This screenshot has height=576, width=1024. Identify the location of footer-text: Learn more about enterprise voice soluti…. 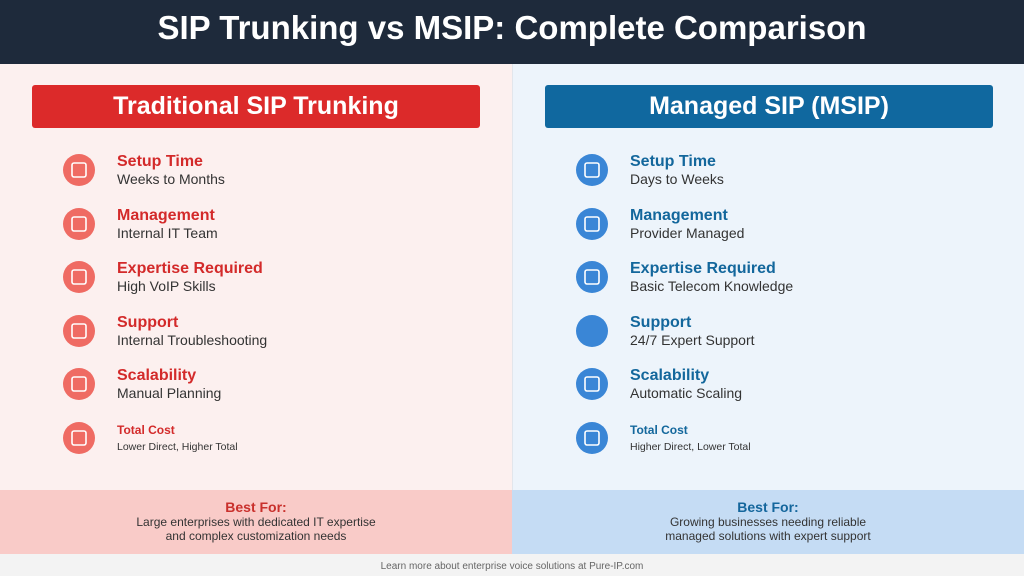
(512, 566).